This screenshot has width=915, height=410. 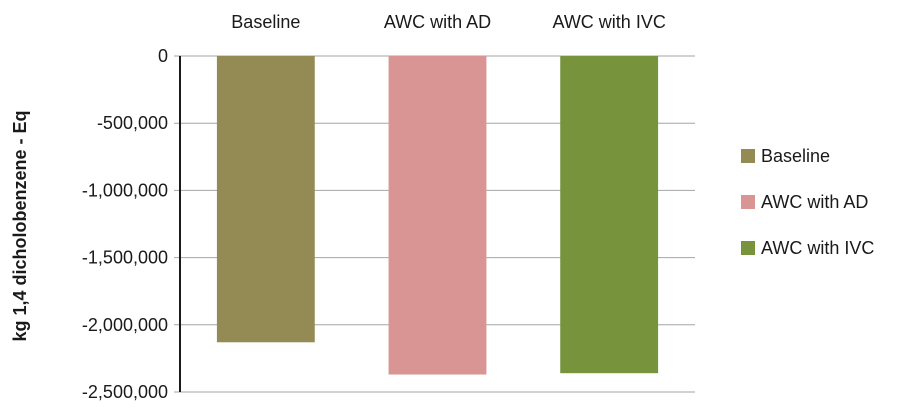 What do you see at coordinates (437, 22) in the screenshot?
I see `category-label: AWC with AD` at bounding box center [437, 22].